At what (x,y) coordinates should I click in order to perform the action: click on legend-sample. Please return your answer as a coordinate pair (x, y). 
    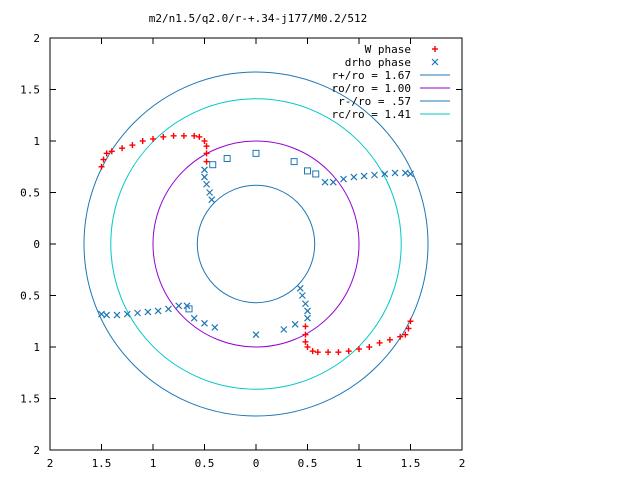
    Looking at the image, I should click on (435, 62).